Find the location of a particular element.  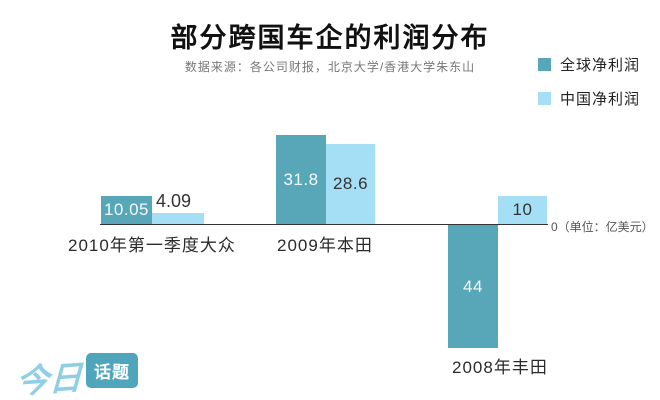

bar-value-label: 31.8 is located at coordinates (301, 179).